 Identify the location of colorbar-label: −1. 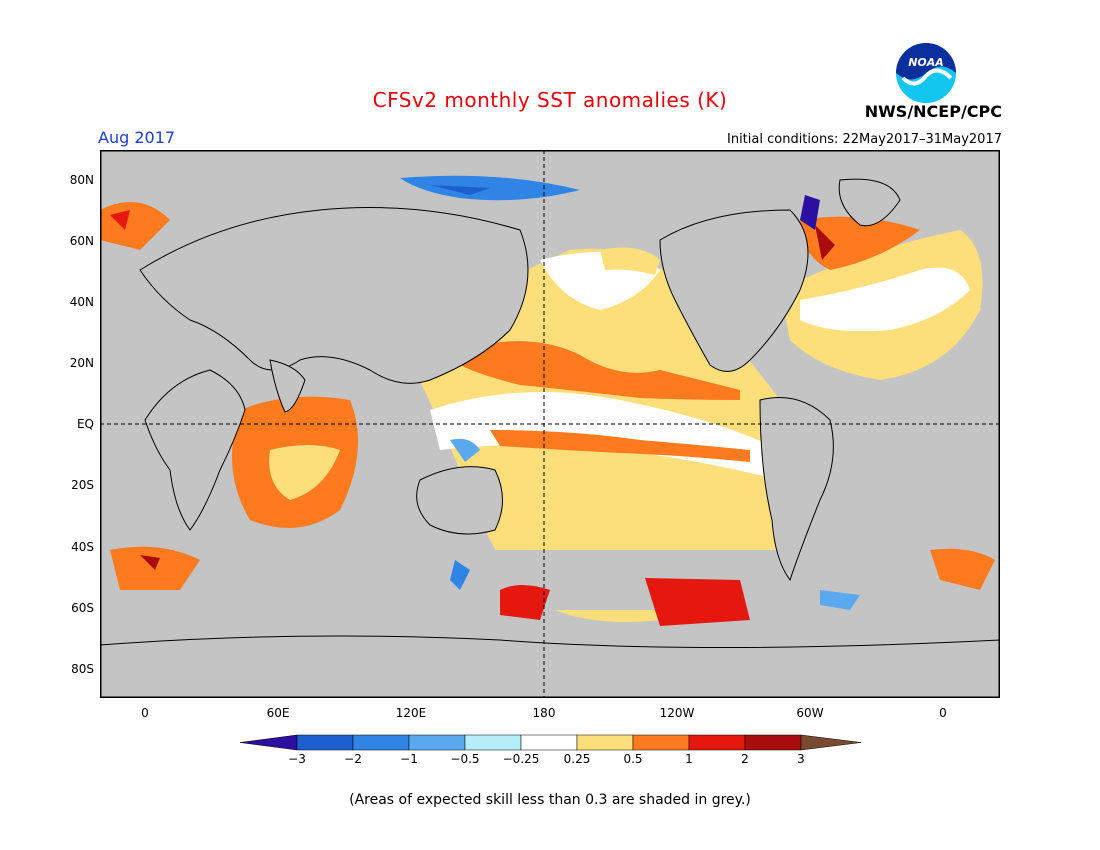
(409, 759).